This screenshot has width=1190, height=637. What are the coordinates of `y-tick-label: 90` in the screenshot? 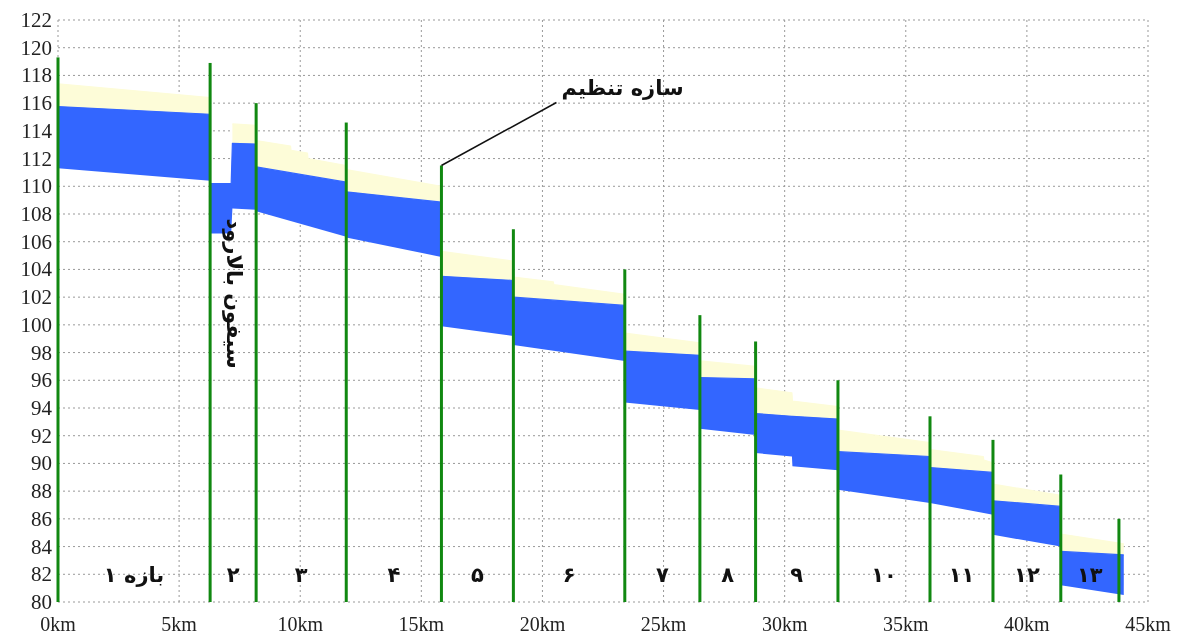 It's located at (41, 463).